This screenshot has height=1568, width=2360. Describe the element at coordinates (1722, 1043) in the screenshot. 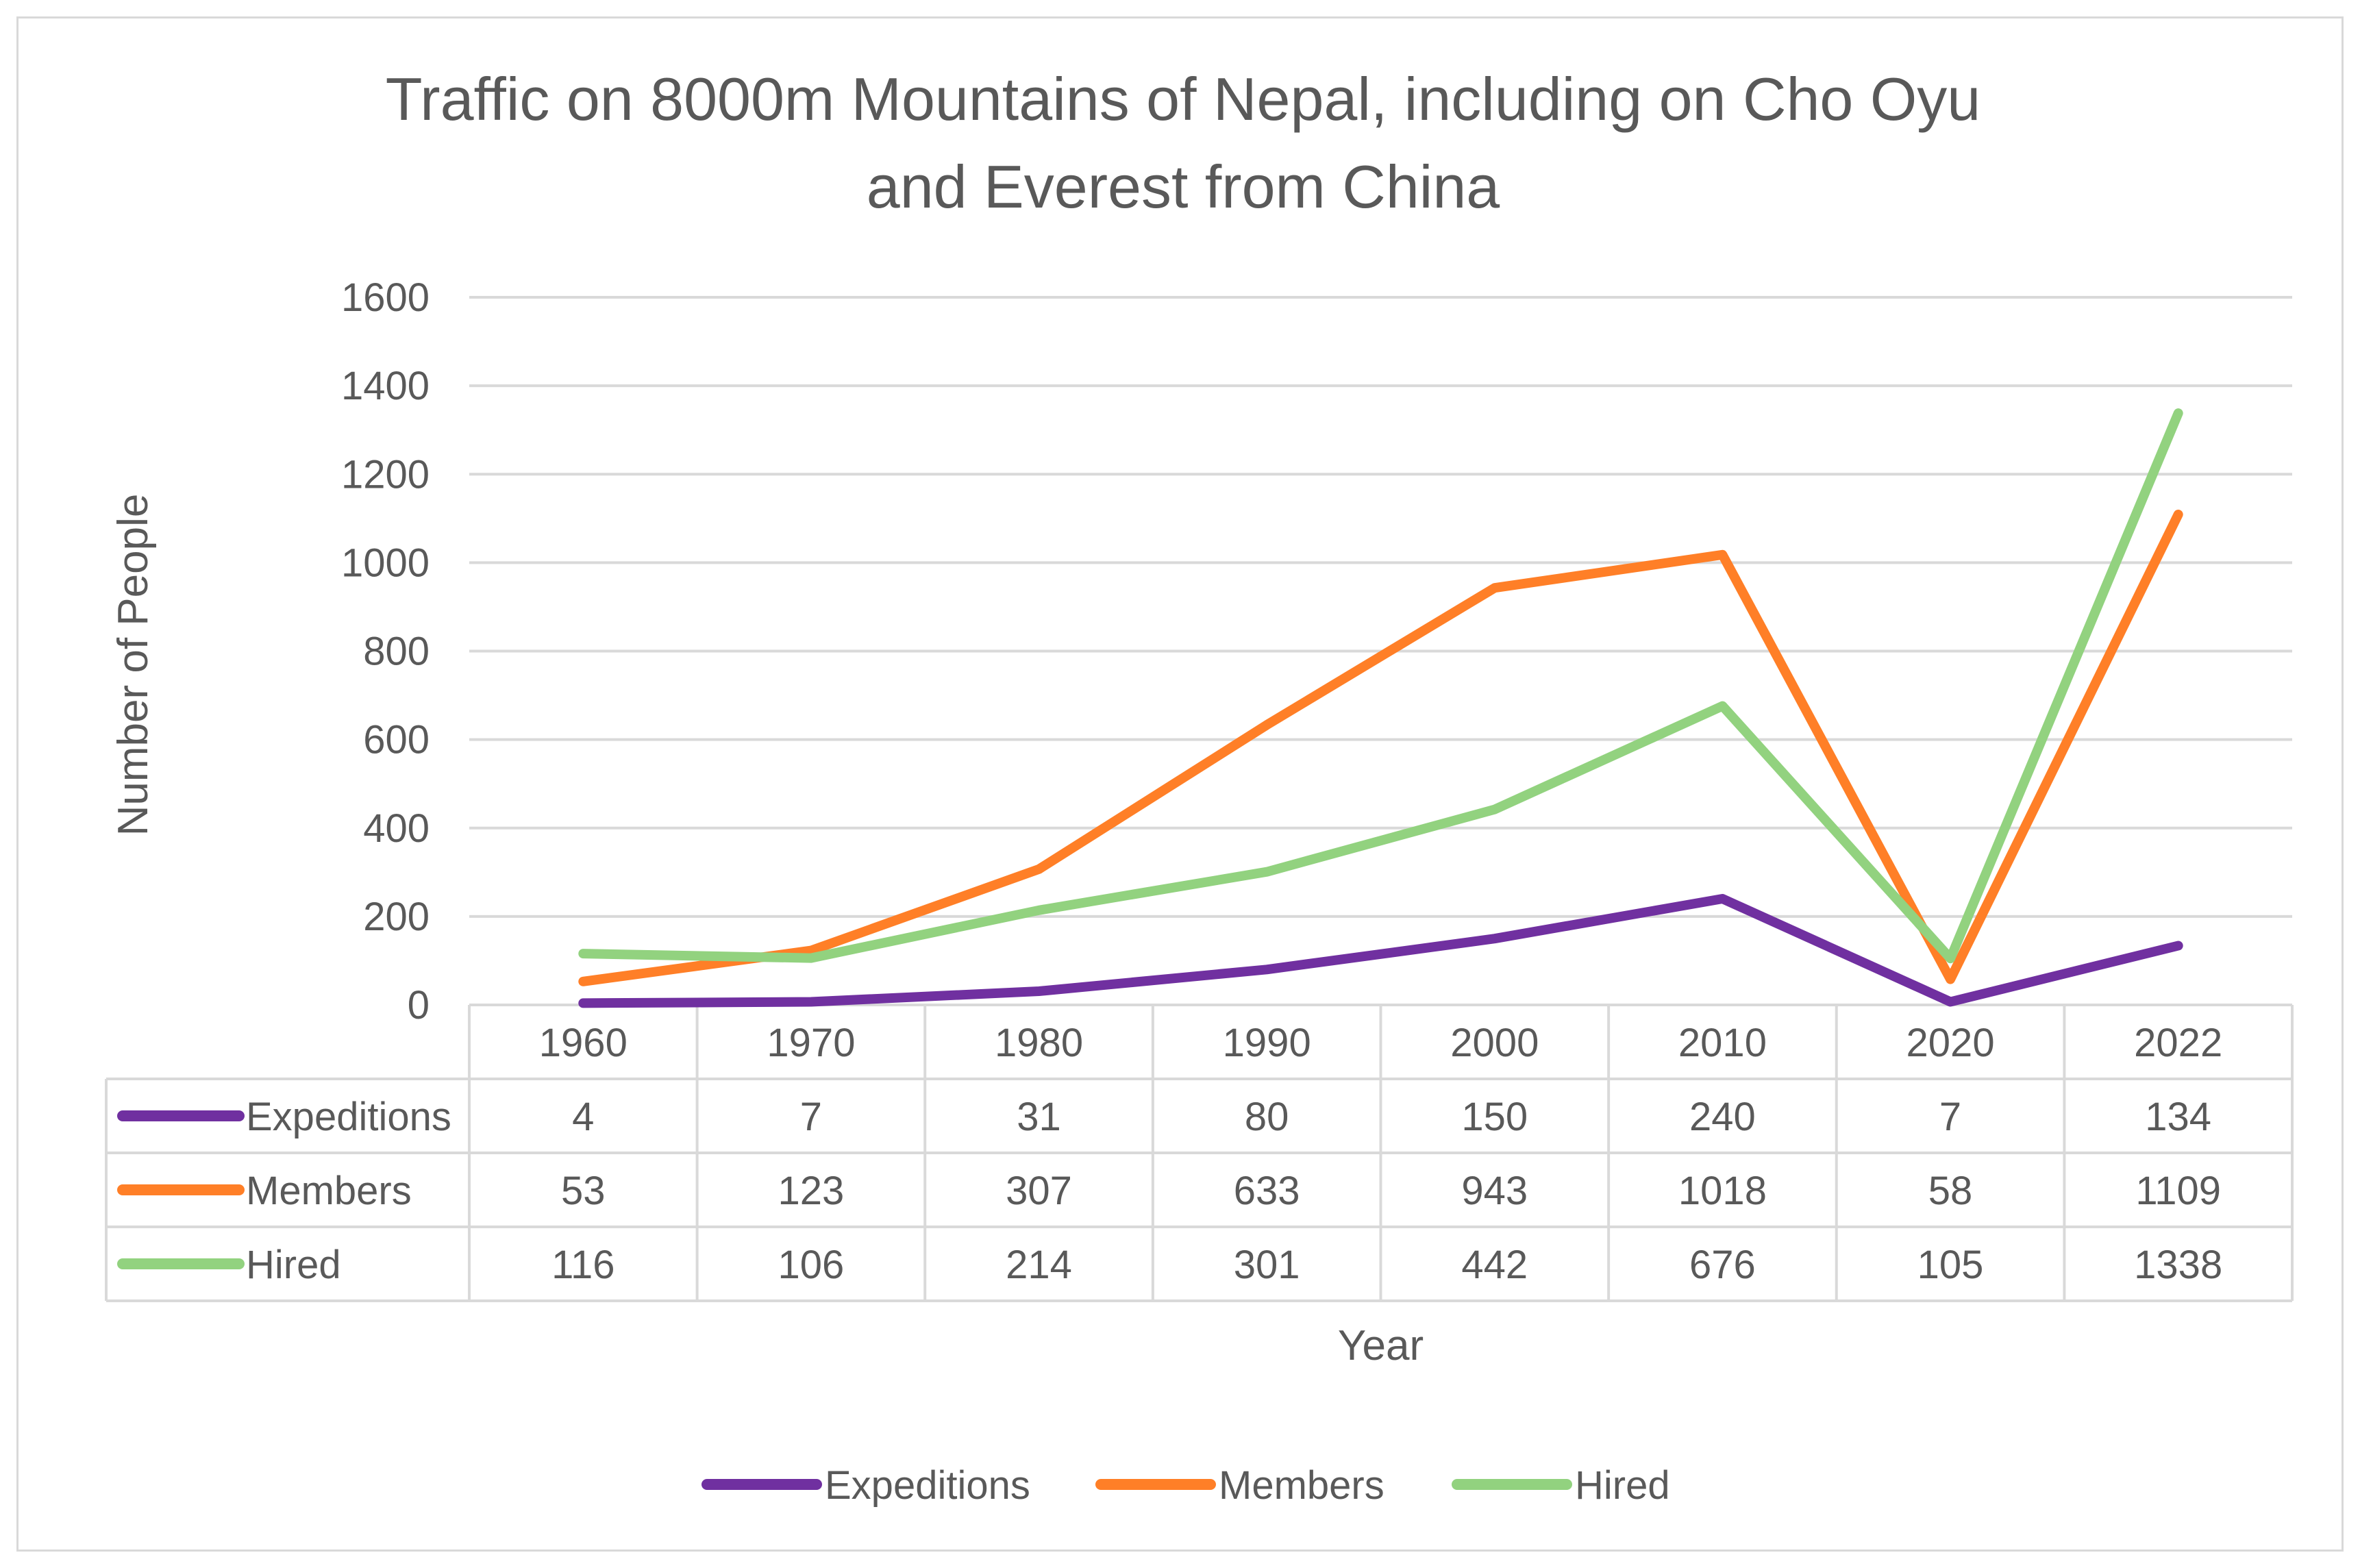

I see `x-tick-label: 2010` at that location.